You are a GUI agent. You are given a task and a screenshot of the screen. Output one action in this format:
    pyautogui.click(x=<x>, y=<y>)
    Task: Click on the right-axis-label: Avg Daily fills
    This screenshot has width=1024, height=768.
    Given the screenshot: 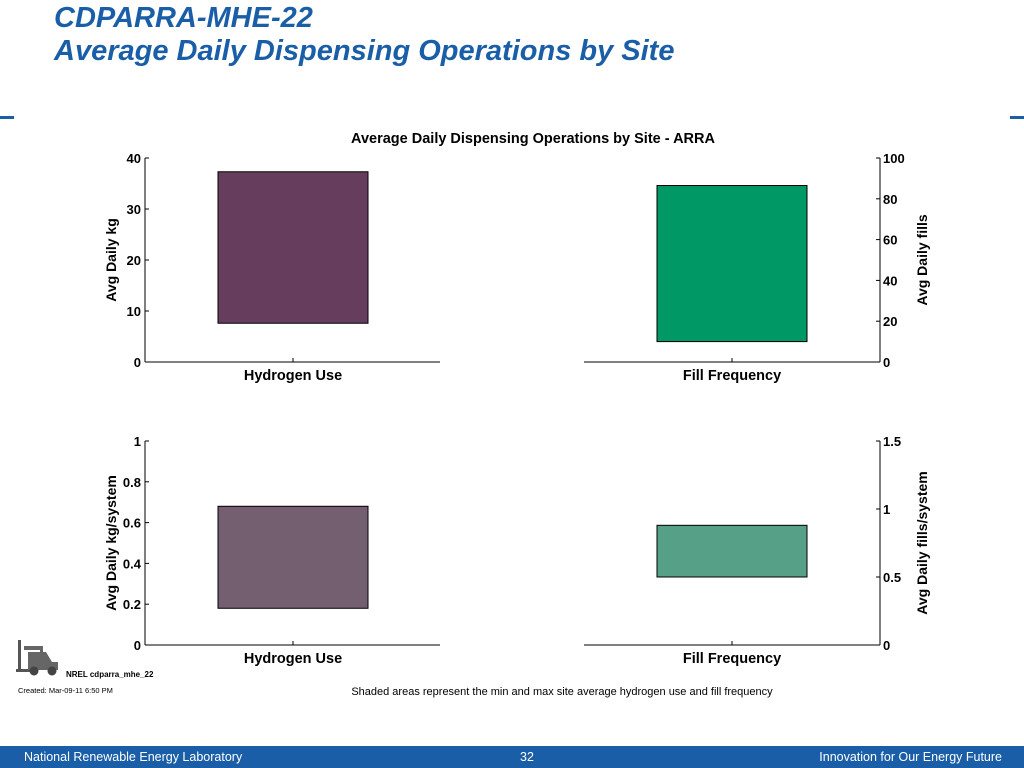 What is the action you would take?
    pyautogui.click(x=922, y=260)
    